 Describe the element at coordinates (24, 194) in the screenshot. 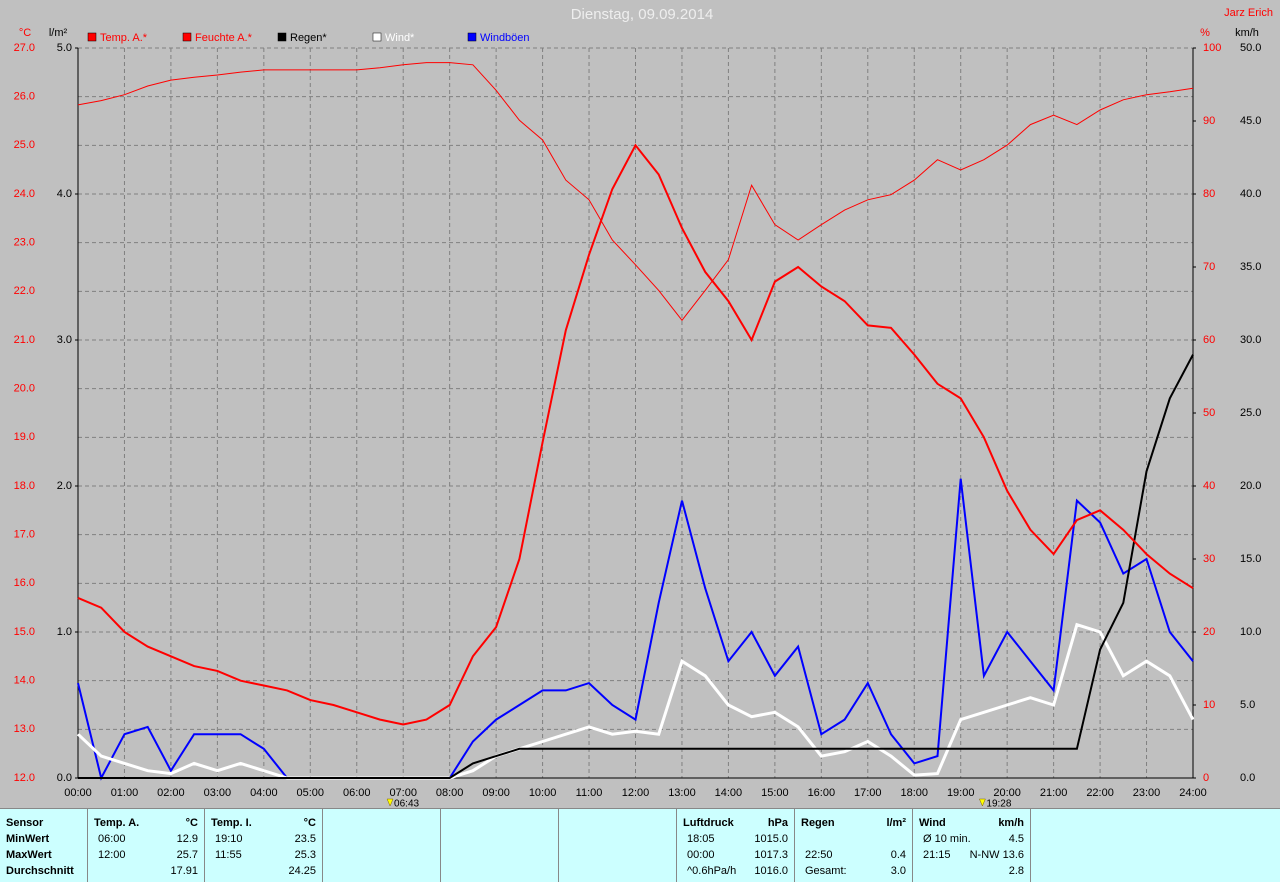

I see `y-tick-label: 24.0` at that location.